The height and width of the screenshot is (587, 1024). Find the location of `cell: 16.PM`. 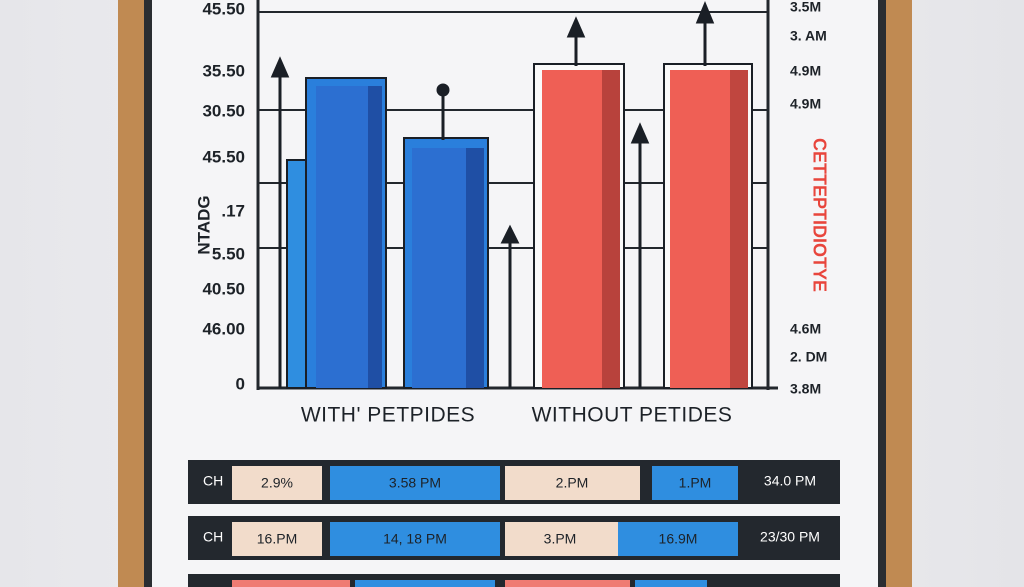

cell: 16.PM is located at coordinates (277, 539).